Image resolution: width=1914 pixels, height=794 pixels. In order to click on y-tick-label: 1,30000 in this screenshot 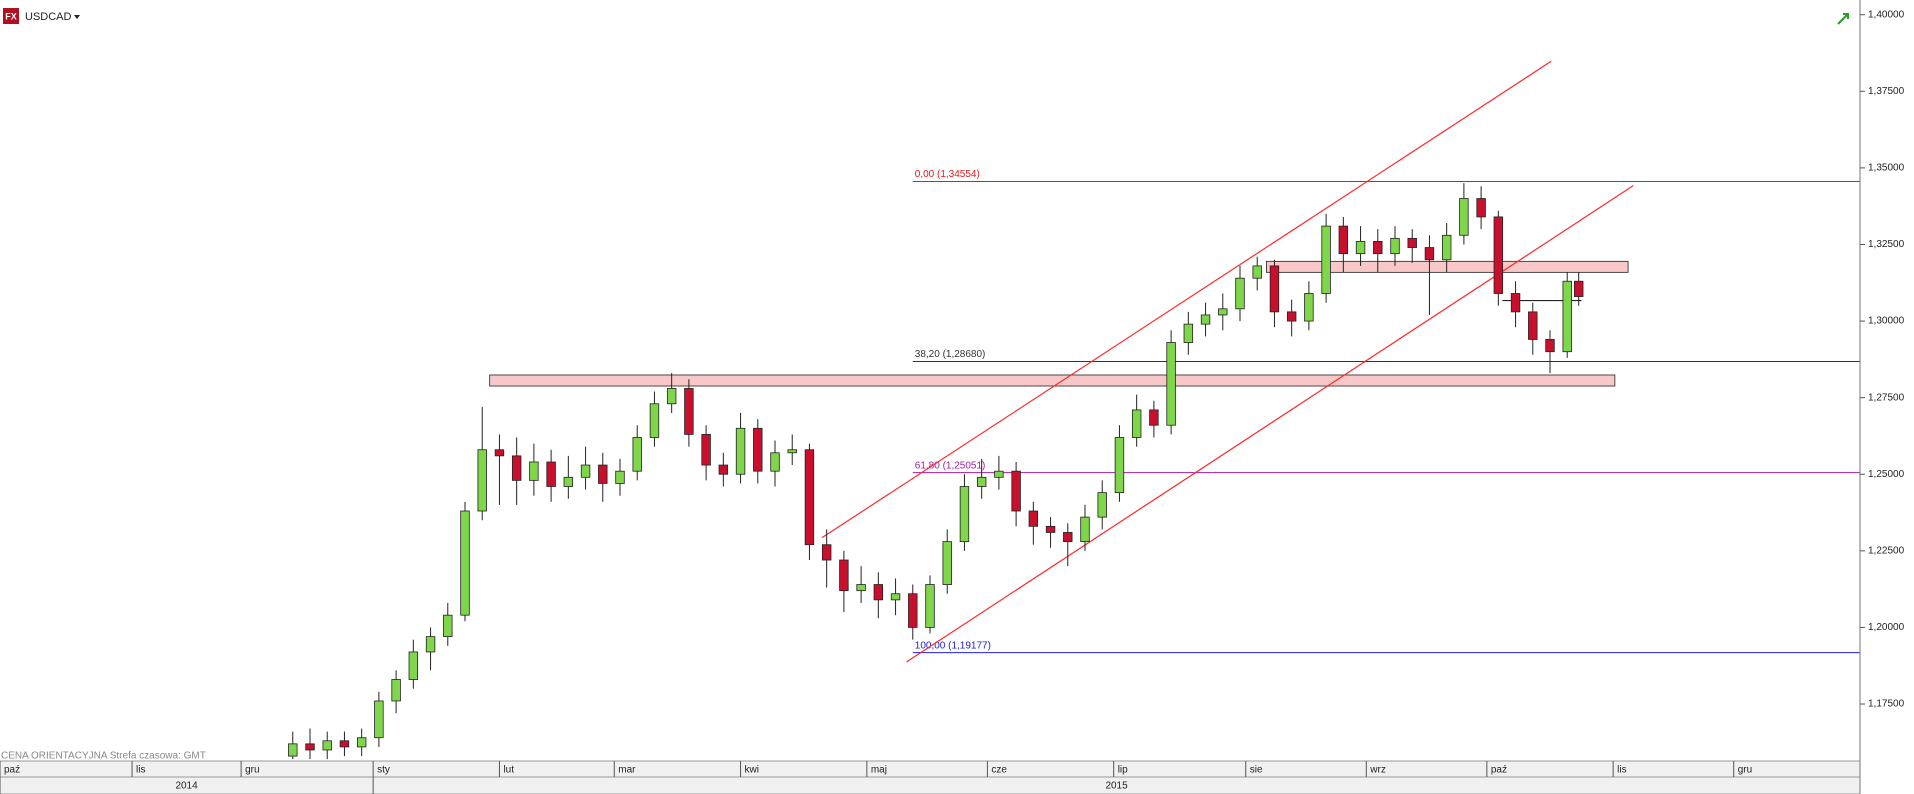, I will do `click(1886, 321)`.